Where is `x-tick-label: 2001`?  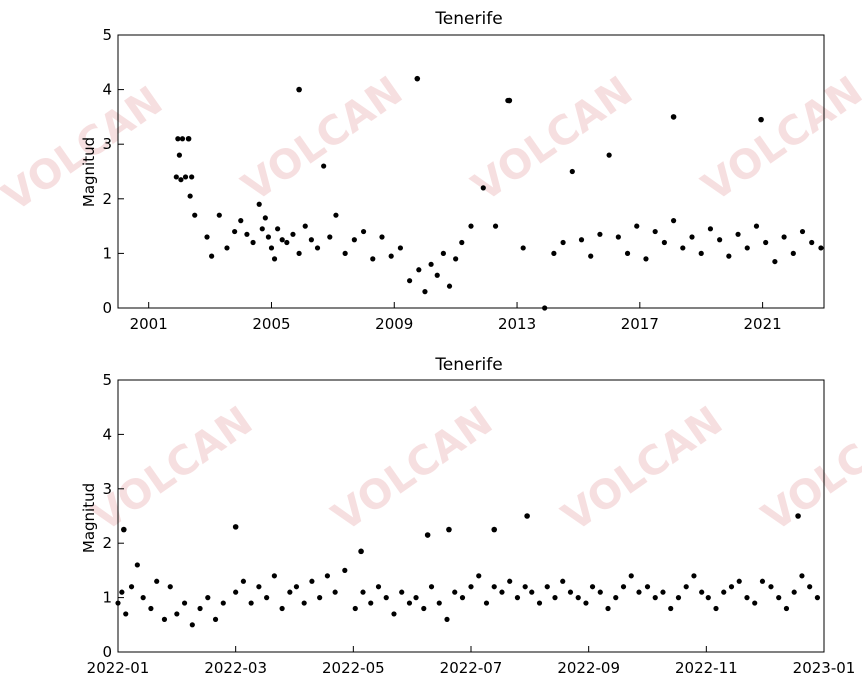 x-tick-label: 2001 is located at coordinates (149, 324).